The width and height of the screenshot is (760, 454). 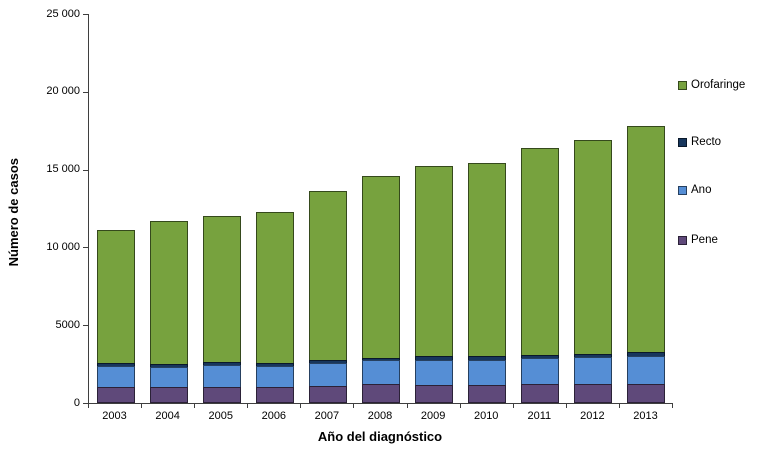 I want to click on legend-item-ano: Ano, so click(x=694, y=190).